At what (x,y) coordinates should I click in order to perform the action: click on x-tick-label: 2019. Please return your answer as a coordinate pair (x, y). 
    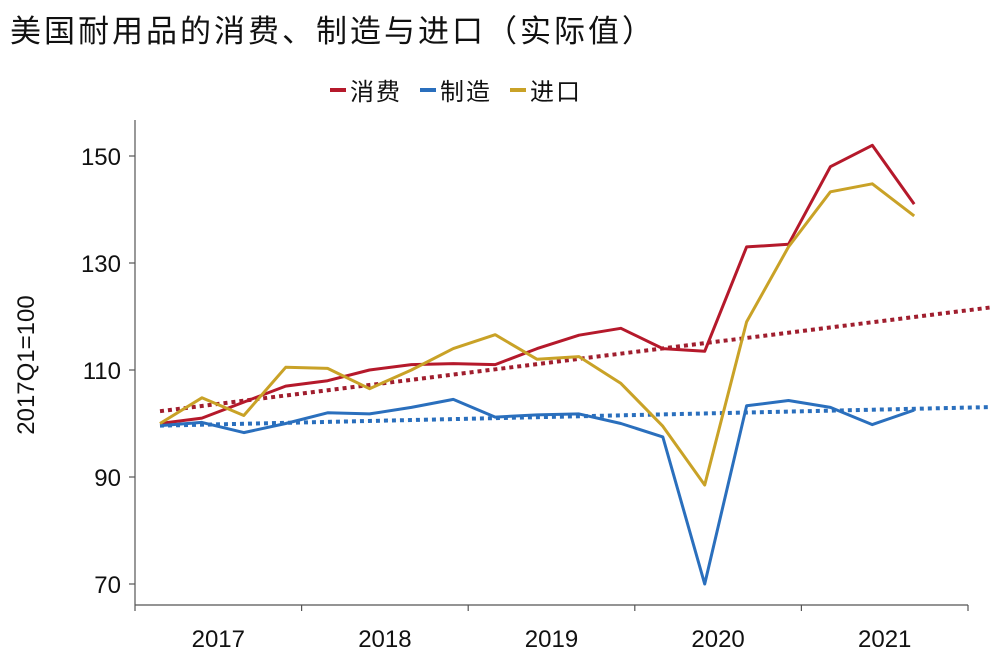
    Looking at the image, I should click on (551, 639).